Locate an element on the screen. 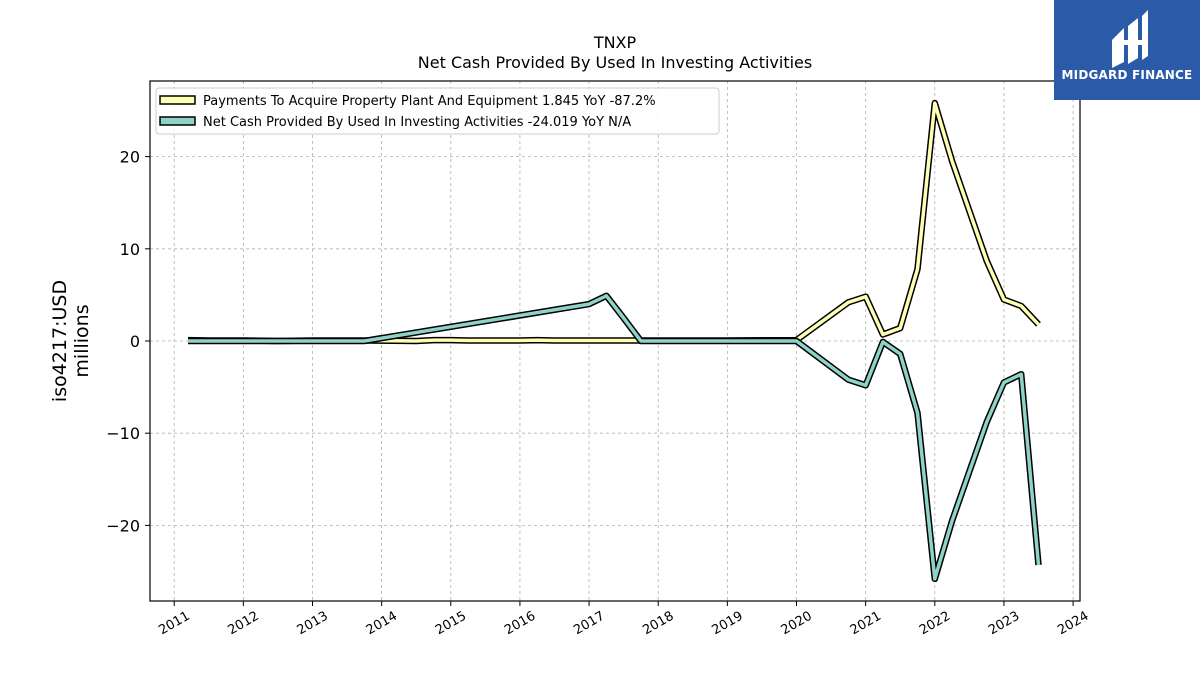 This screenshot has height=675, width=1200. y-tick-label: −10 is located at coordinates (123, 433).